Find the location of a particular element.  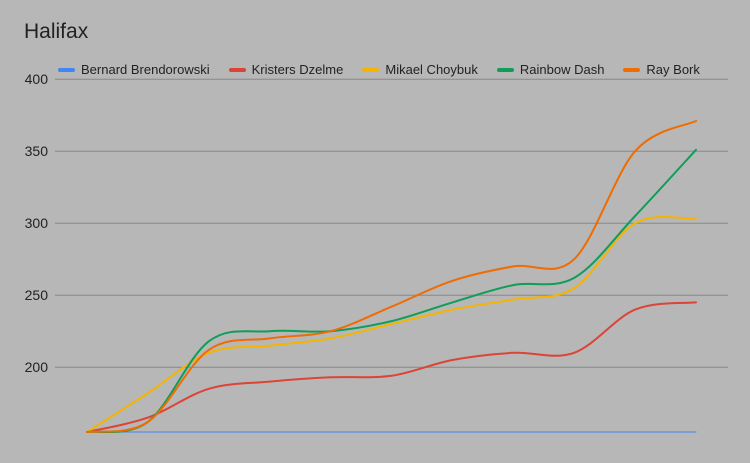

legend-item: Rainbow Dash is located at coordinates (550, 69).